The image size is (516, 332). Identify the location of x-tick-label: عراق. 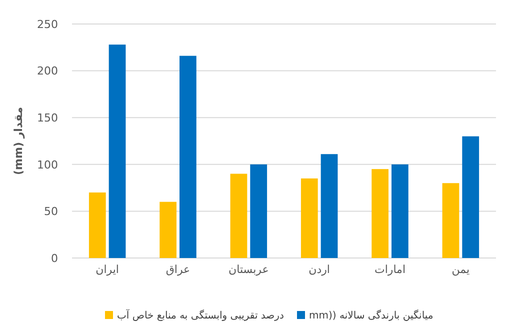
(178, 269).